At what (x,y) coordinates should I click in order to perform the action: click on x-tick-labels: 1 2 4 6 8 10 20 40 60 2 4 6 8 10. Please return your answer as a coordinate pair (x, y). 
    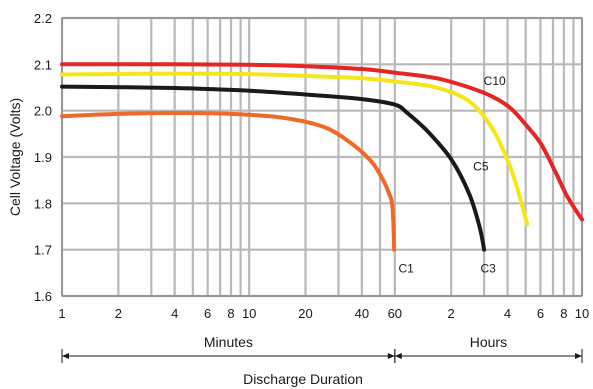
    Looking at the image, I should click on (323, 313).